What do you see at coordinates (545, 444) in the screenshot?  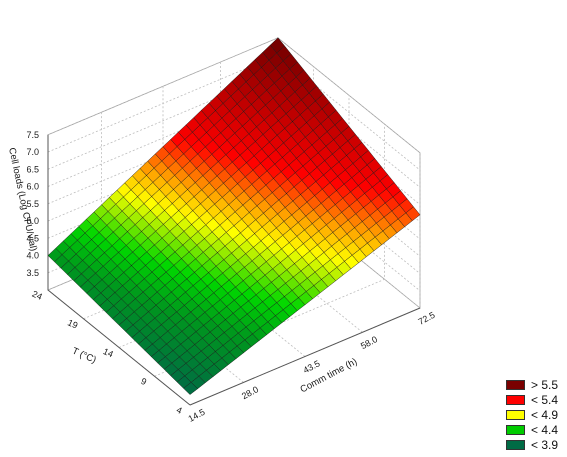 I see `legend-label: < 3.9` at bounding box center [545, 444].